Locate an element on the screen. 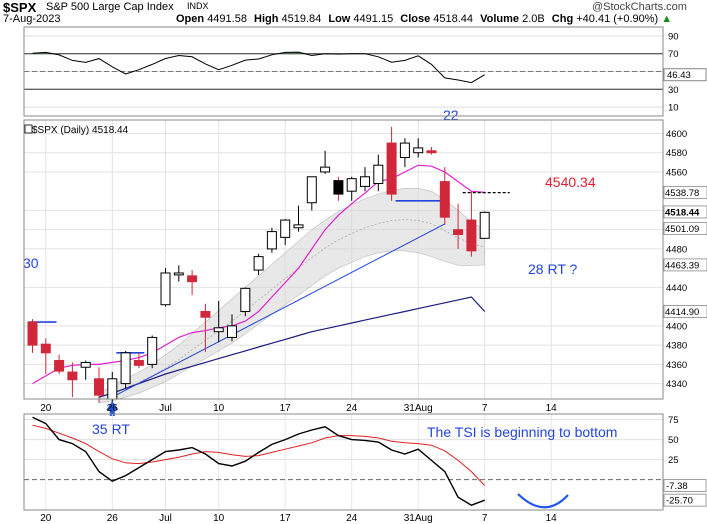  x-tick-label-bottom: 26 is located at coordinates (113, 518).